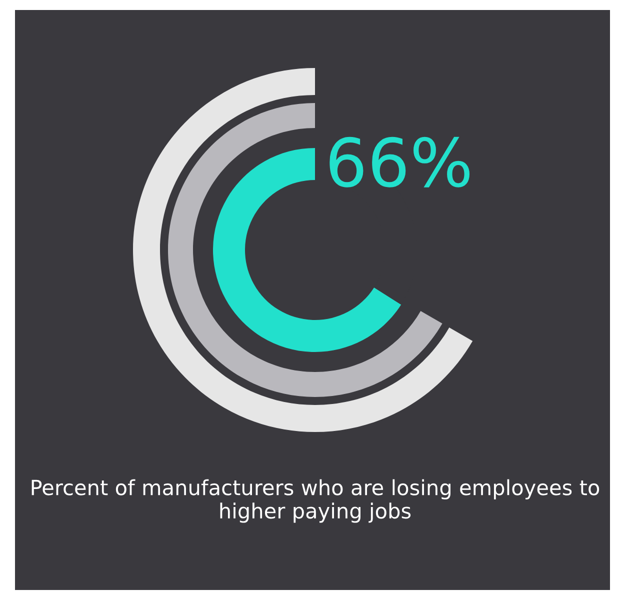 Image resolution: width=617 pixels, height=591 pixels. I want to click on data-label: 66%, so click(400, 162).